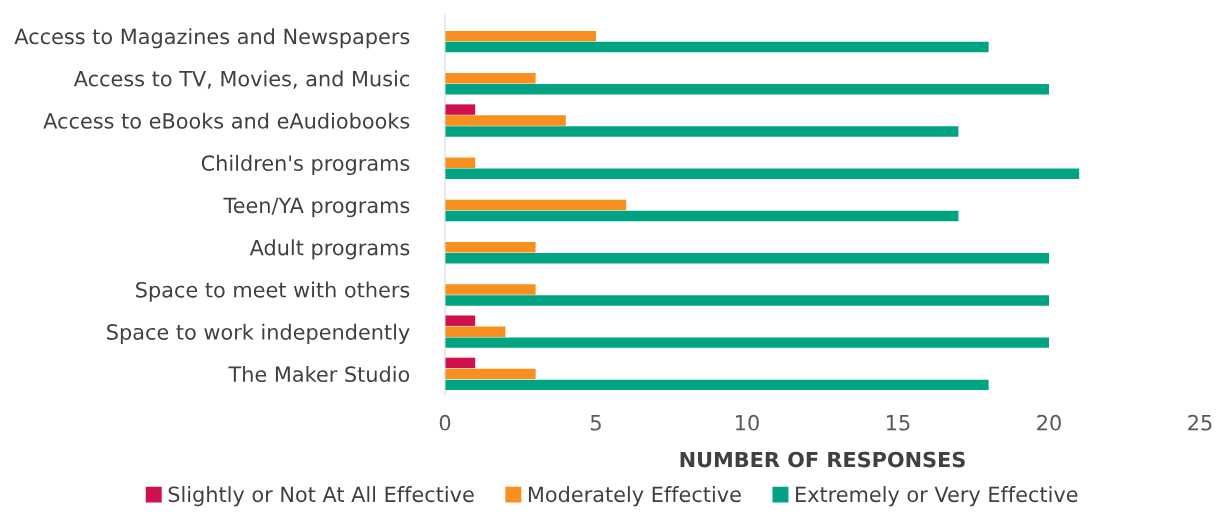  What do you see at coordinates (212, 38) in the screenshot?
I see `y-tick-label: Access to Magazines and Newspapers` at bounding box center [212, 38].